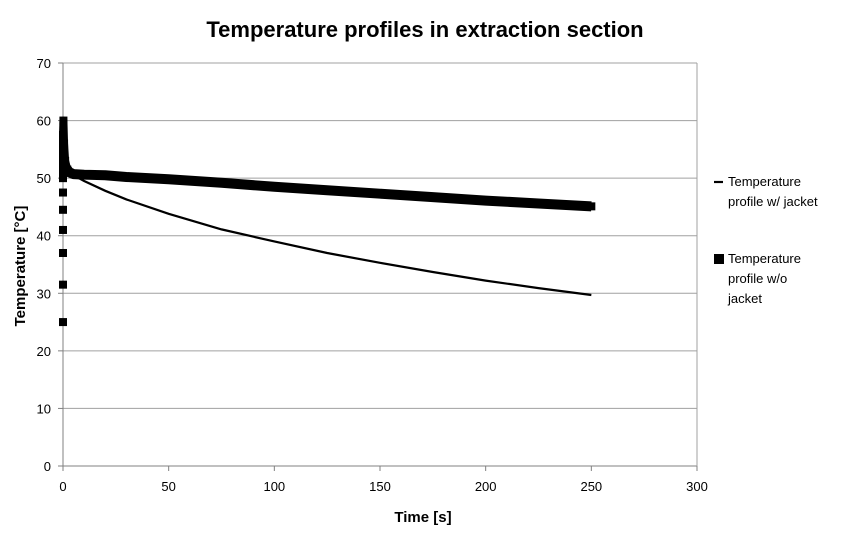 The image size is (844, 539). I want to click on x-tick-label-3: 150, so click(380, 486).